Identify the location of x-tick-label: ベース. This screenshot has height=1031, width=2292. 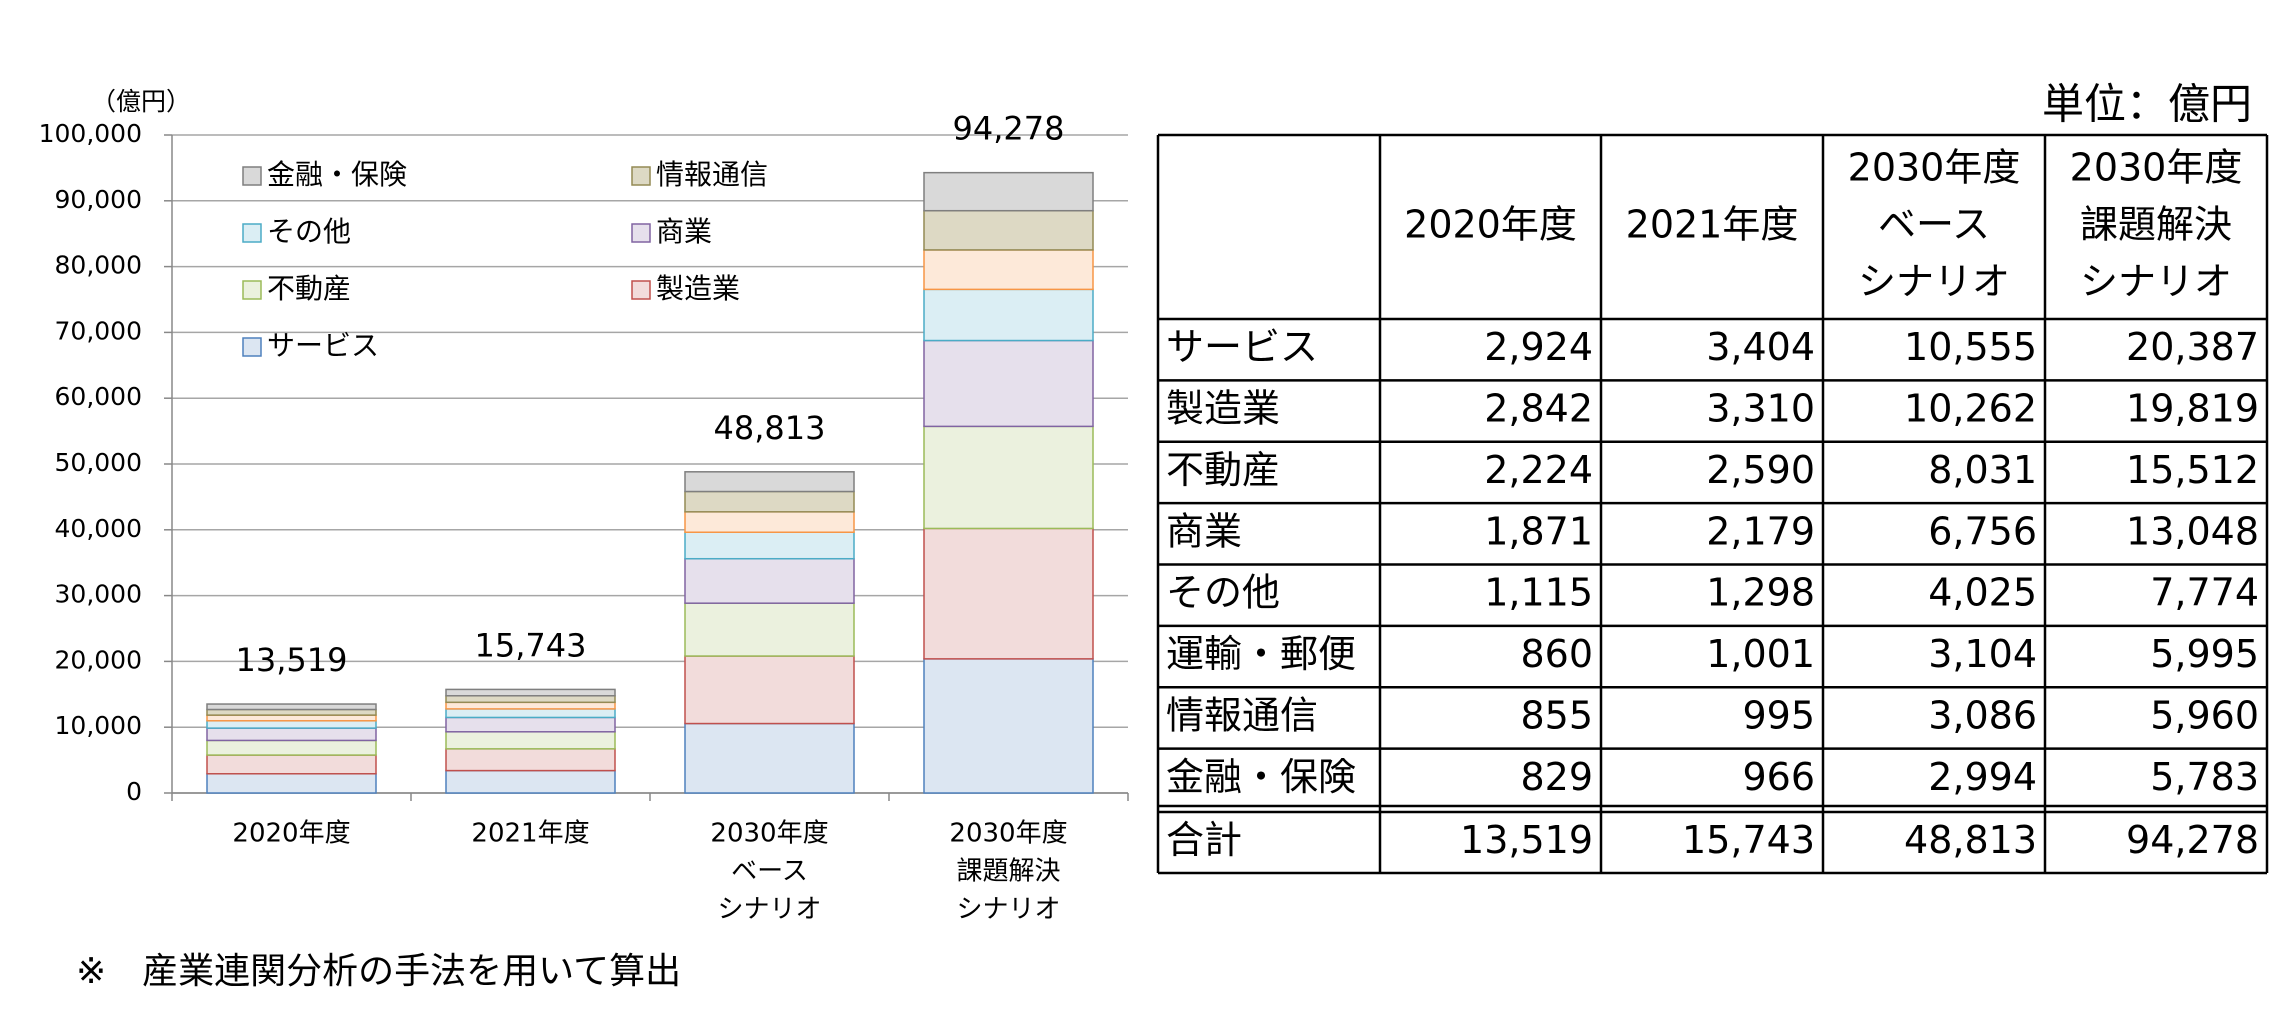
(769, 872).